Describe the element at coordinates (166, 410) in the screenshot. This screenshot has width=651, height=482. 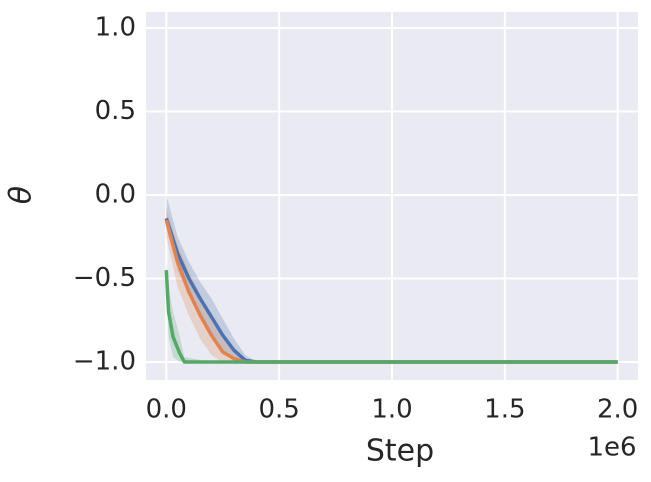
I see `x-tick-label: 0.0` at that location.